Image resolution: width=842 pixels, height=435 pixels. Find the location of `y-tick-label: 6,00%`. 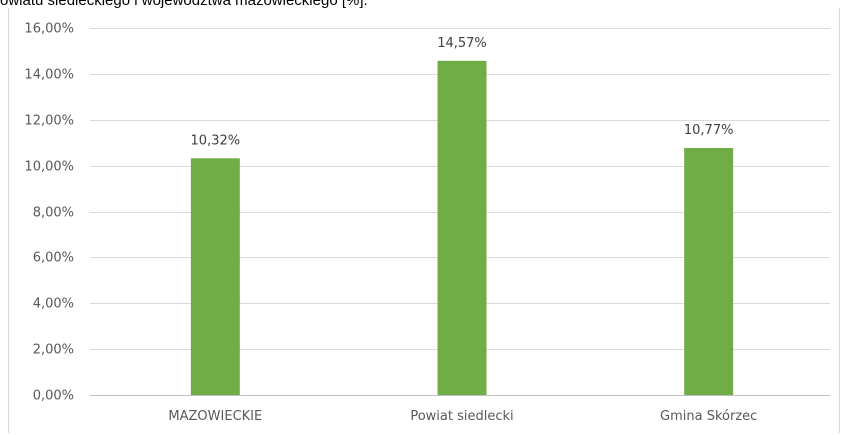

y-tick-label: 6,00% is located at coordinates (53, 258).